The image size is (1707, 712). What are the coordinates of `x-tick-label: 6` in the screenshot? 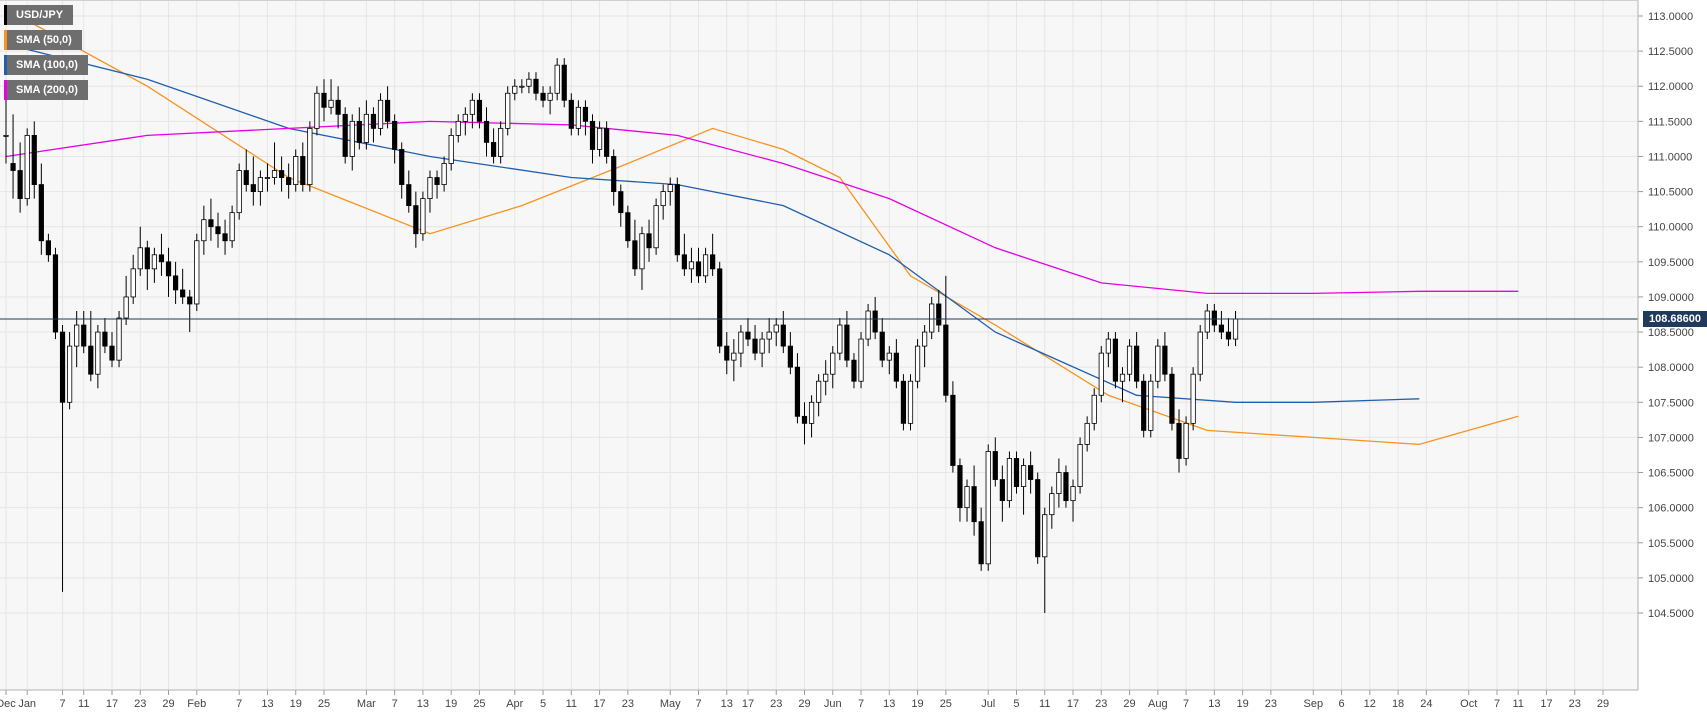 It's located at (1341, 704).